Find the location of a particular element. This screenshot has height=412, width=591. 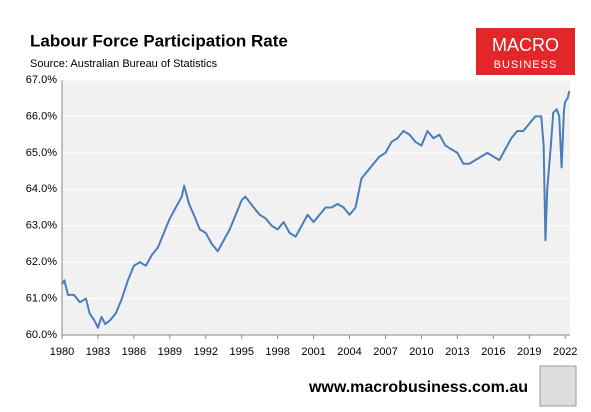

x-tick-label: 1989 is located at coordinates (170, 352).